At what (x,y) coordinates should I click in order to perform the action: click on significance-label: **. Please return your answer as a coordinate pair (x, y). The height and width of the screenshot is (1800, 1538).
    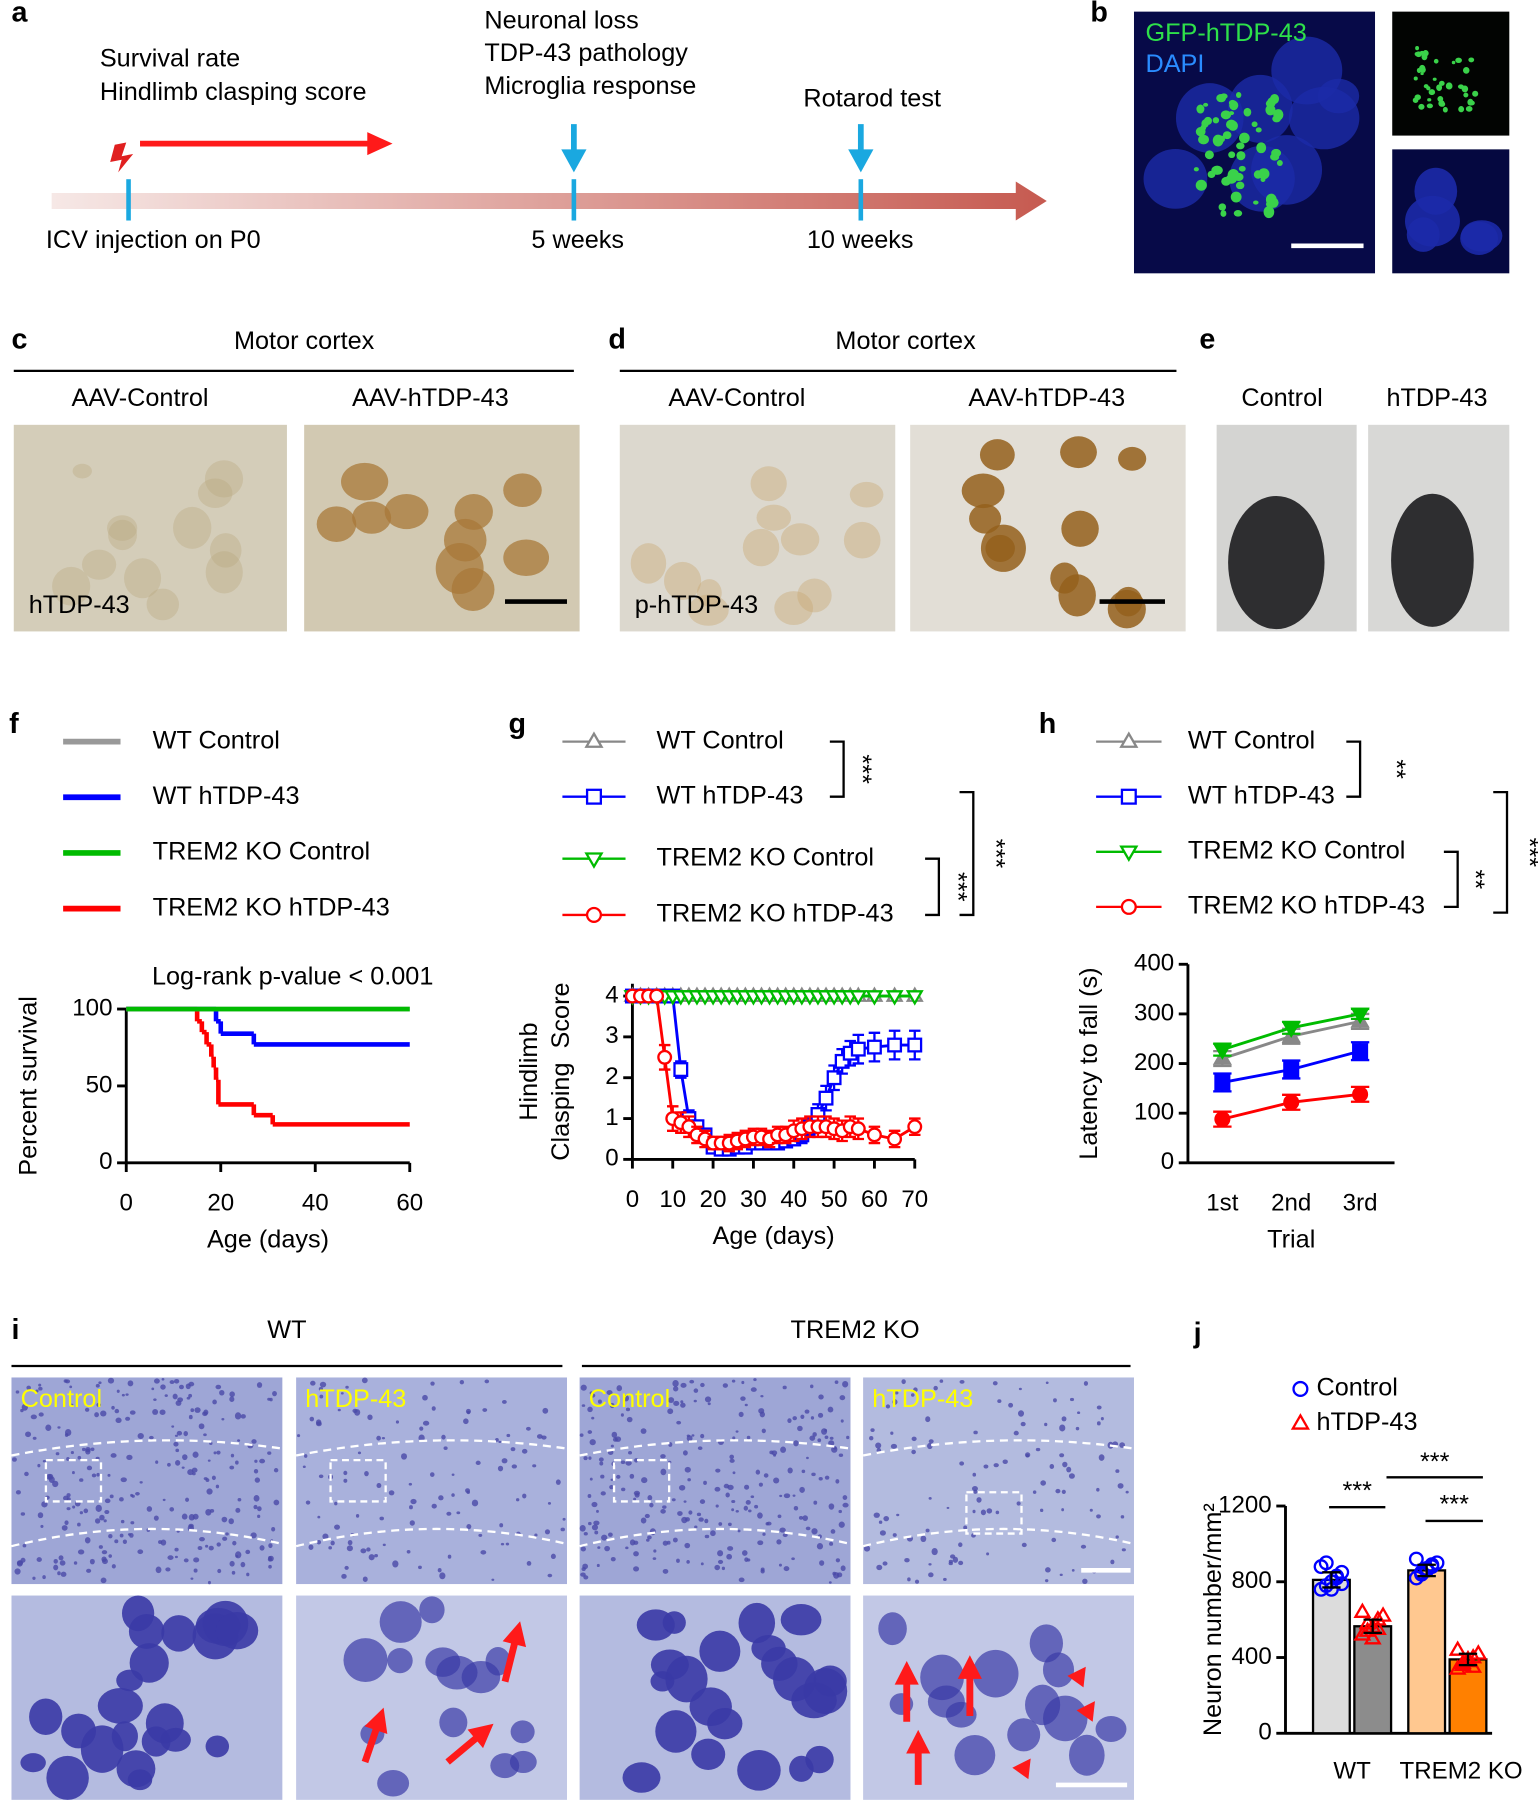
    Looking at the image, I should click on (1475, 880).